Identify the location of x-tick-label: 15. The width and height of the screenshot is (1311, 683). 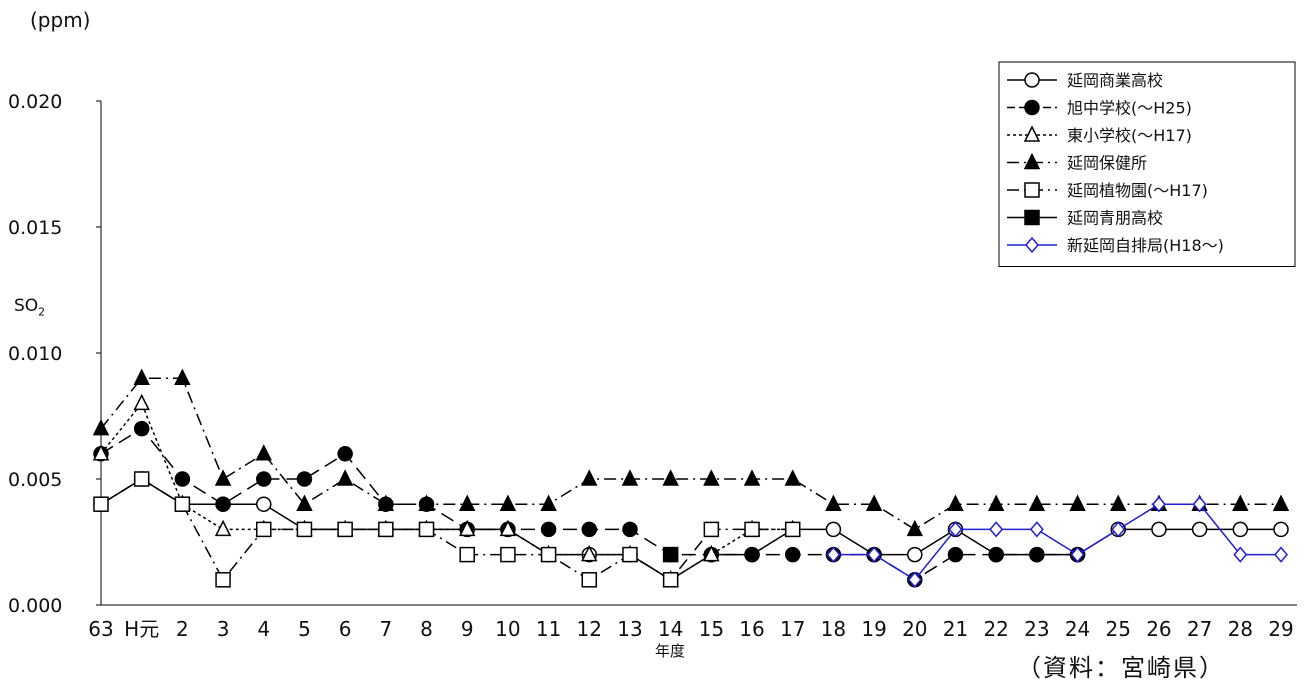
(711, 629).